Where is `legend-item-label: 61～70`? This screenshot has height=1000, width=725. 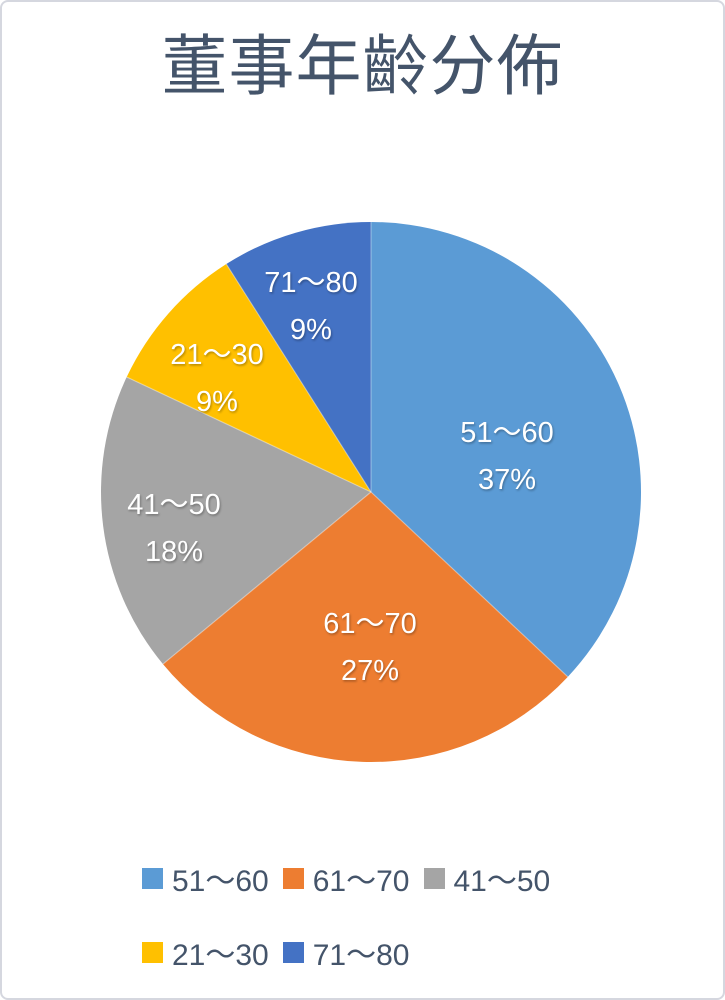
legend-item-label: 61～70 is located at coordinates (361, 881).